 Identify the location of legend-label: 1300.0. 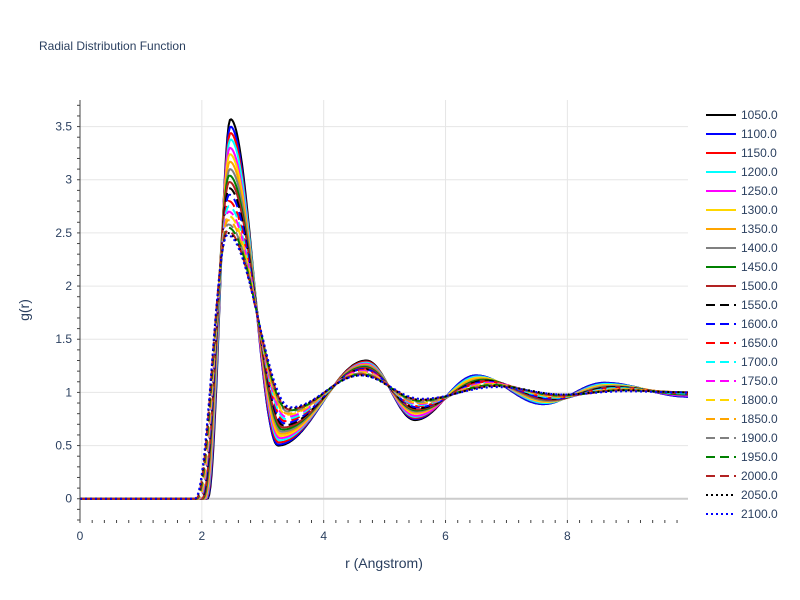
(759, 210).